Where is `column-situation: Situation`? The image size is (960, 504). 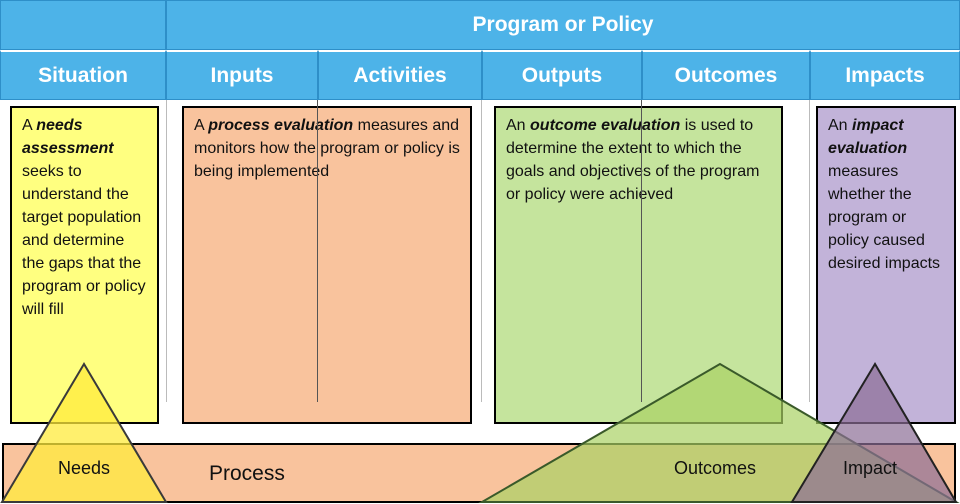
column-situation: Situation is located at coordinates (83, 75).